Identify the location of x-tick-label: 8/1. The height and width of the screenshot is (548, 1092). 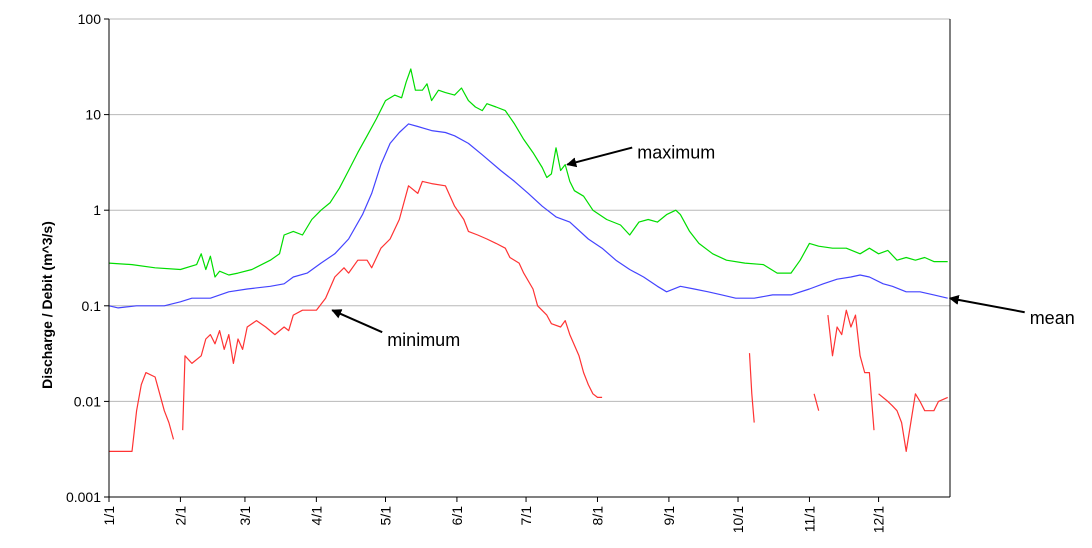
(597, 516).